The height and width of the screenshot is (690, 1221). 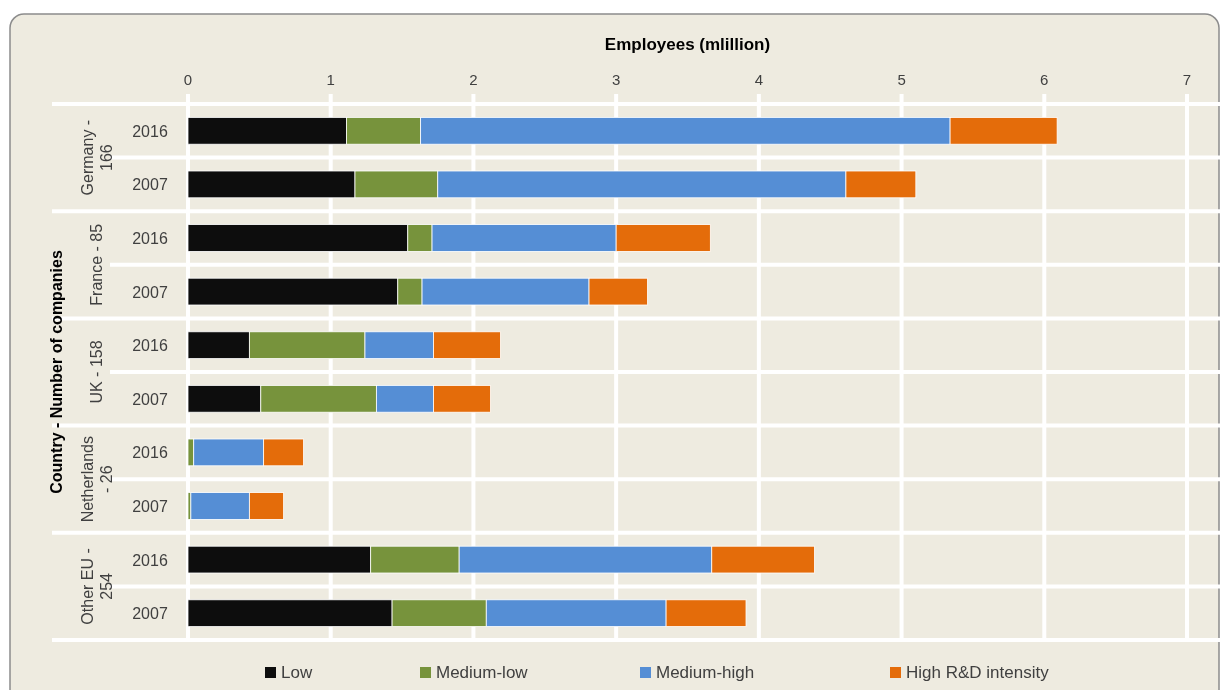 What do you see at coordinates (96, 157) in the screenshot?
I see `text: Germany - 166` at bounding box center [96, 157].